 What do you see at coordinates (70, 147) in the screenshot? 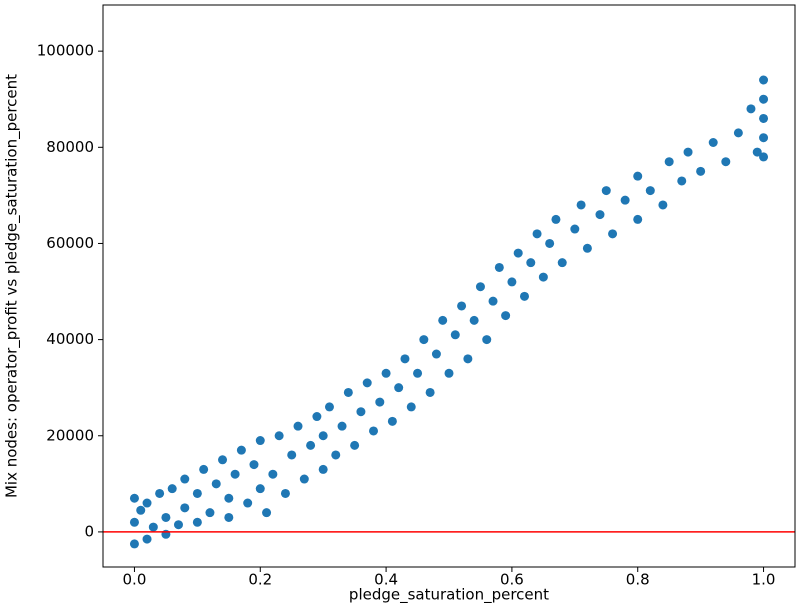
I see `y-tick-label: 80000` at bounding box center [70, 147].